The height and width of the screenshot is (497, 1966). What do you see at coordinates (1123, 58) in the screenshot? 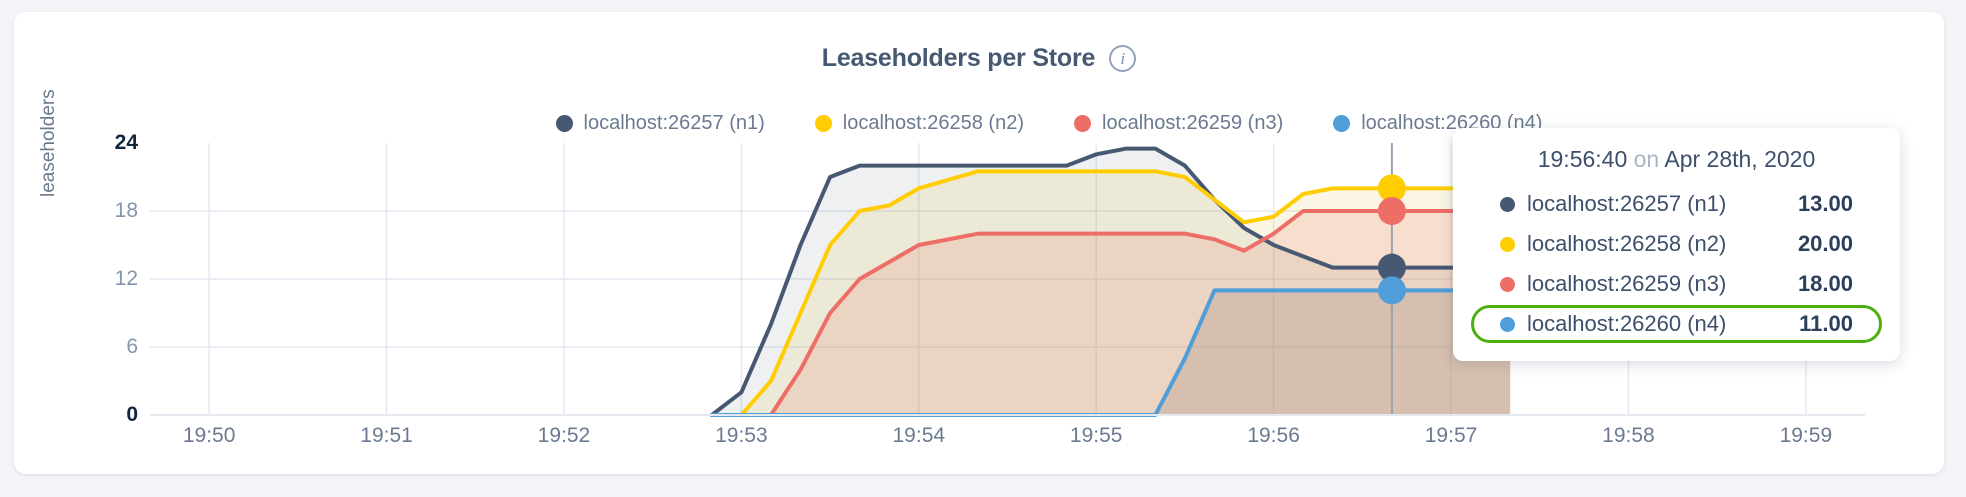
I see `info-icon: i` at bounding box center [1123, 58].